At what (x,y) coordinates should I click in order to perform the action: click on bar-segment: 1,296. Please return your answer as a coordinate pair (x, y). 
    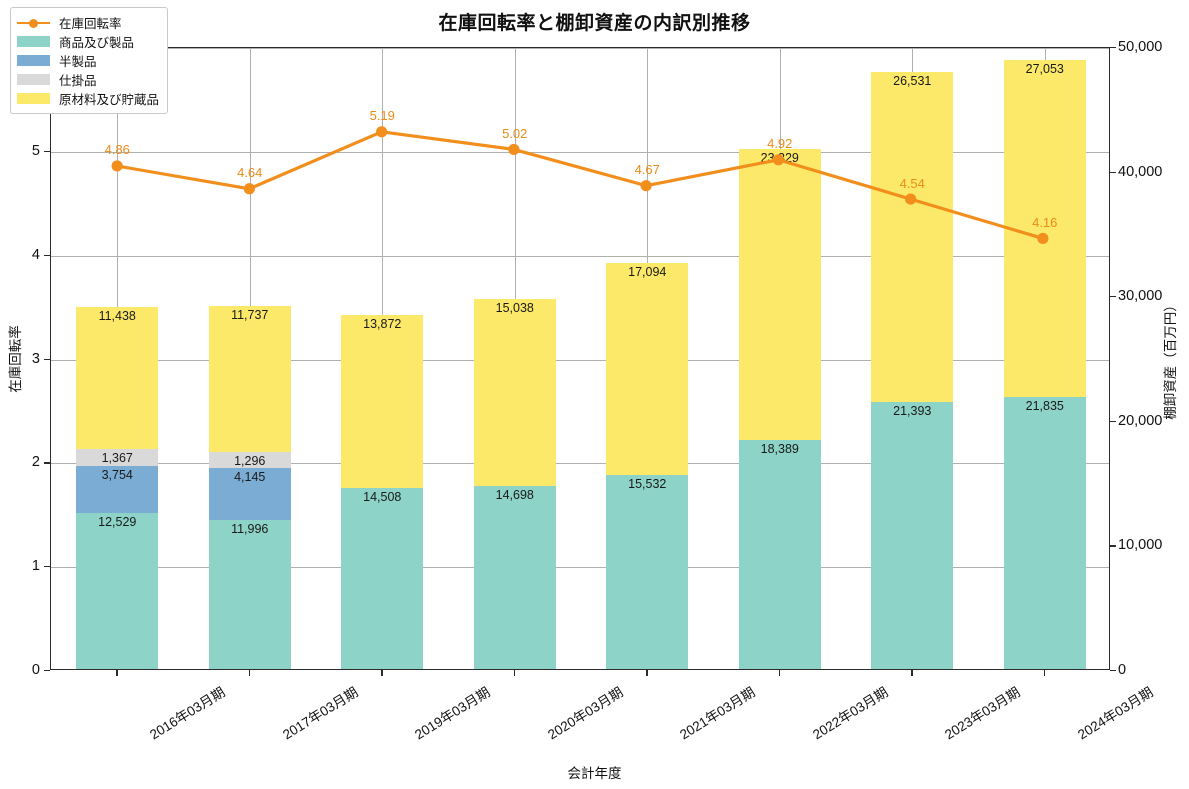
    Looking at the image, I should click on (249, 459).